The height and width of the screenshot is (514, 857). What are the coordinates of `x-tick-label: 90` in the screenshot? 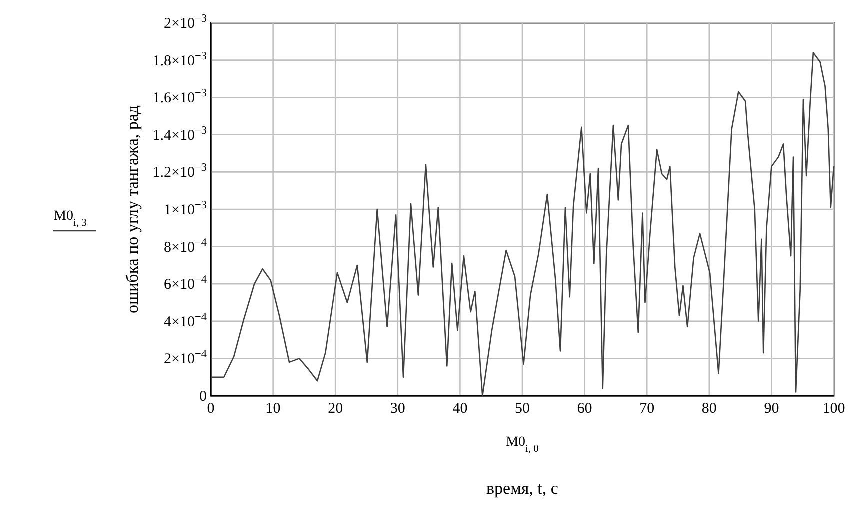 It's located at (772, 409).